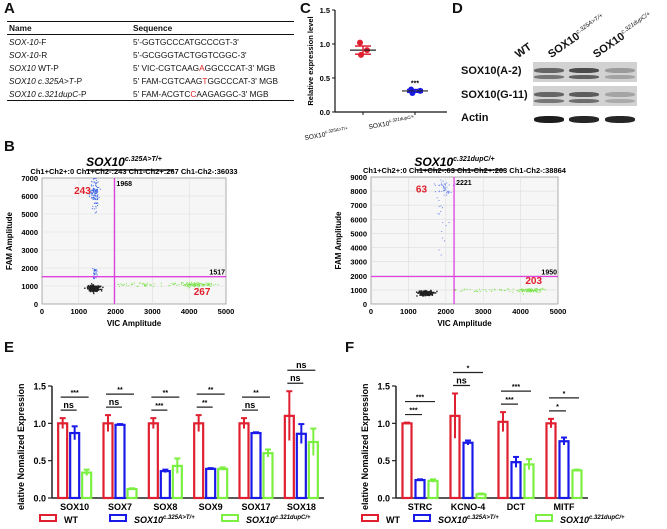  What do you see at coordinates (47, 67) in the screenshot?
I see `primer-name-suffix: WT-P` at bounding box center [47, 67].